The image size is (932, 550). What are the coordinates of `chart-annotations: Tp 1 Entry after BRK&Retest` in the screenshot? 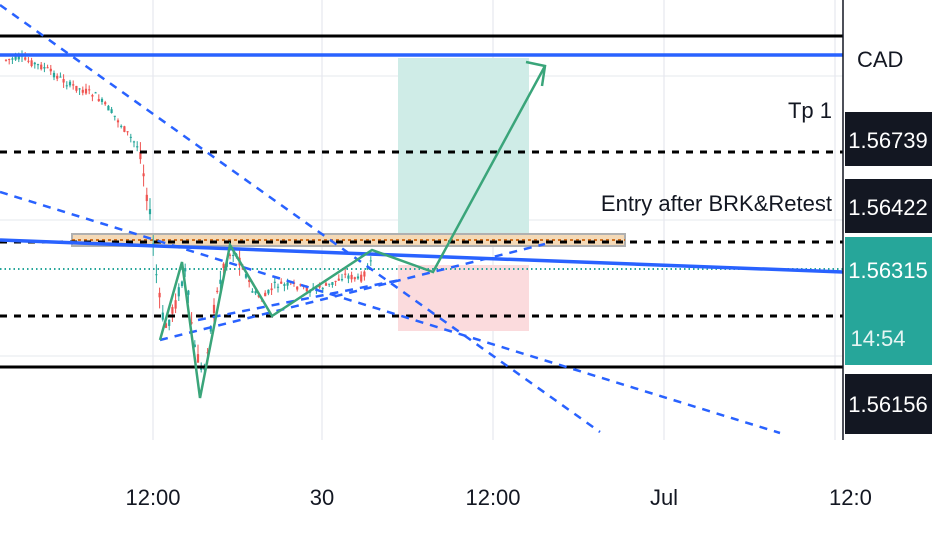 It's located at (716, 157).